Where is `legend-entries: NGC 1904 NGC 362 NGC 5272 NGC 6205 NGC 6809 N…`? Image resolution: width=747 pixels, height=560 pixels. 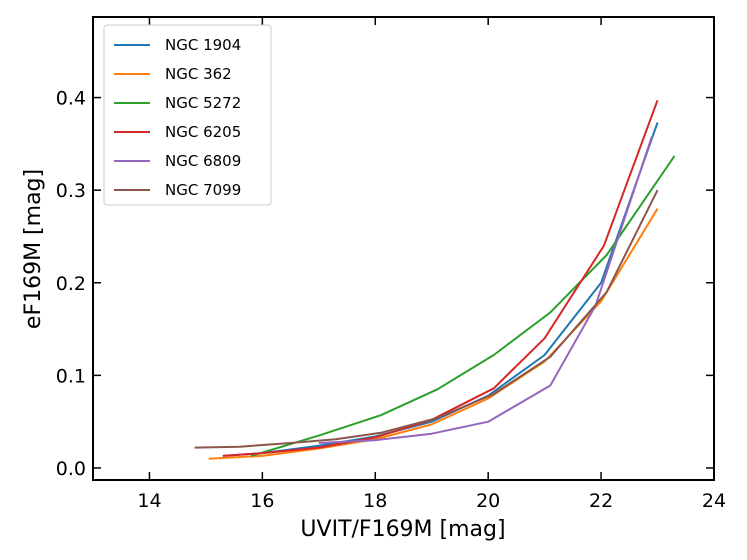
legend-entries: NGC 1904 NGC 362 NGC 5272 NGC 6205 NGC 6809 N… is located at coordinates (177, 117).